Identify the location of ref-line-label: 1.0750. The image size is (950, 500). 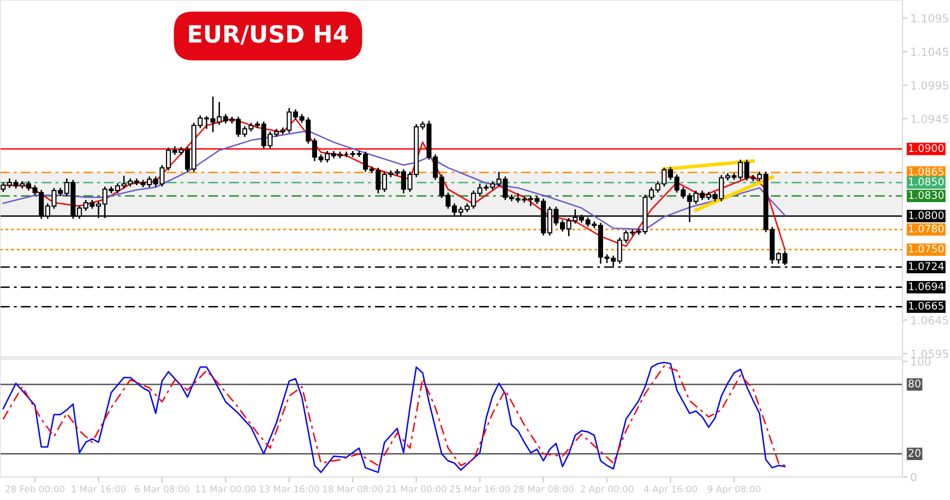
(926, 248).